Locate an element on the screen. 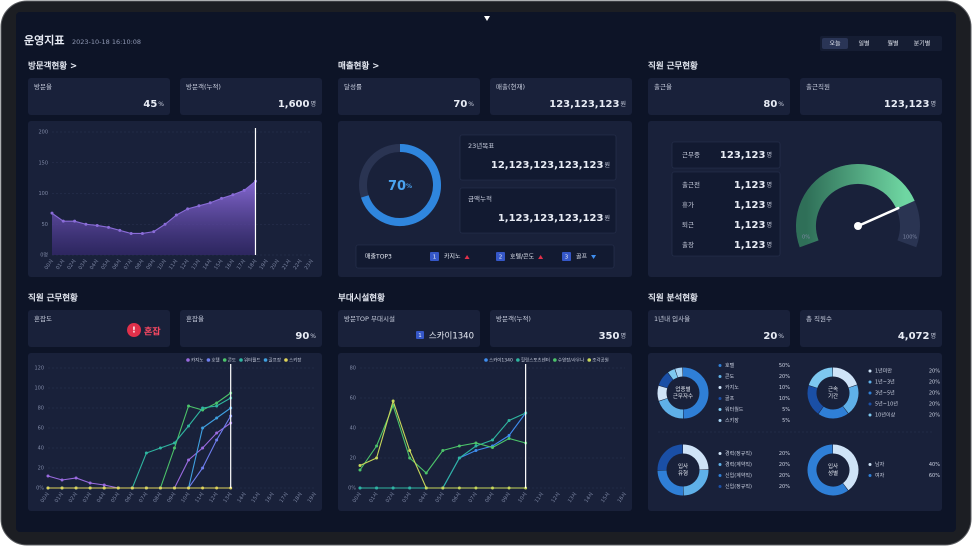 This screenshot has height=546, width=972. alert-icon is located at coordinates (134, 330).